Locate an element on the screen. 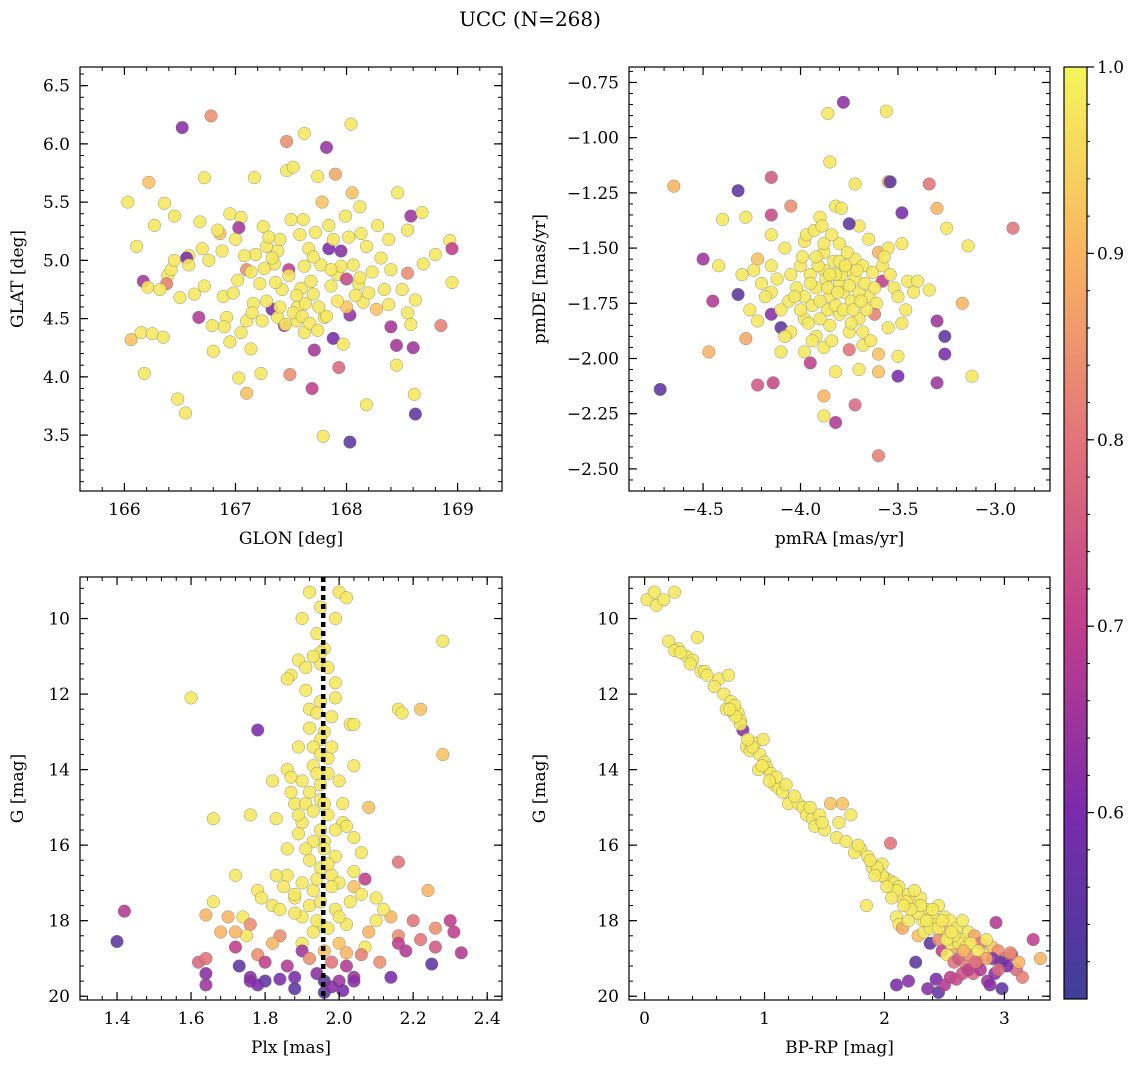 This screenshot has width=1136, height=1067. x-axis-label: GLON [deg] is located at coordinates (291, 539).